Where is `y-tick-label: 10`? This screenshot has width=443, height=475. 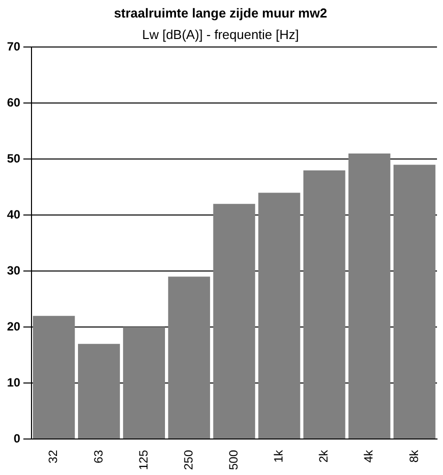
y-tick-label: 10 is located at coordinates (13, 382).